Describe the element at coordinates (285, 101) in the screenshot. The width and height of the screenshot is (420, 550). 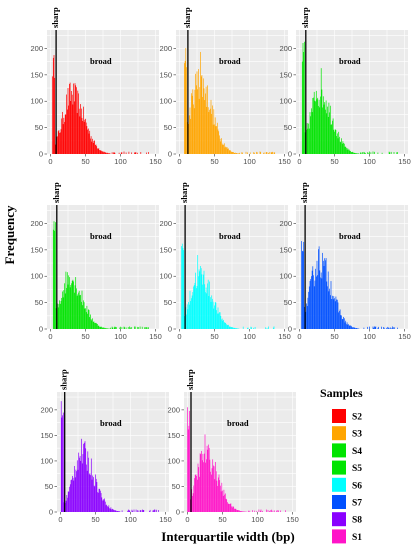
I see `y-tick-label: 100` at that location.